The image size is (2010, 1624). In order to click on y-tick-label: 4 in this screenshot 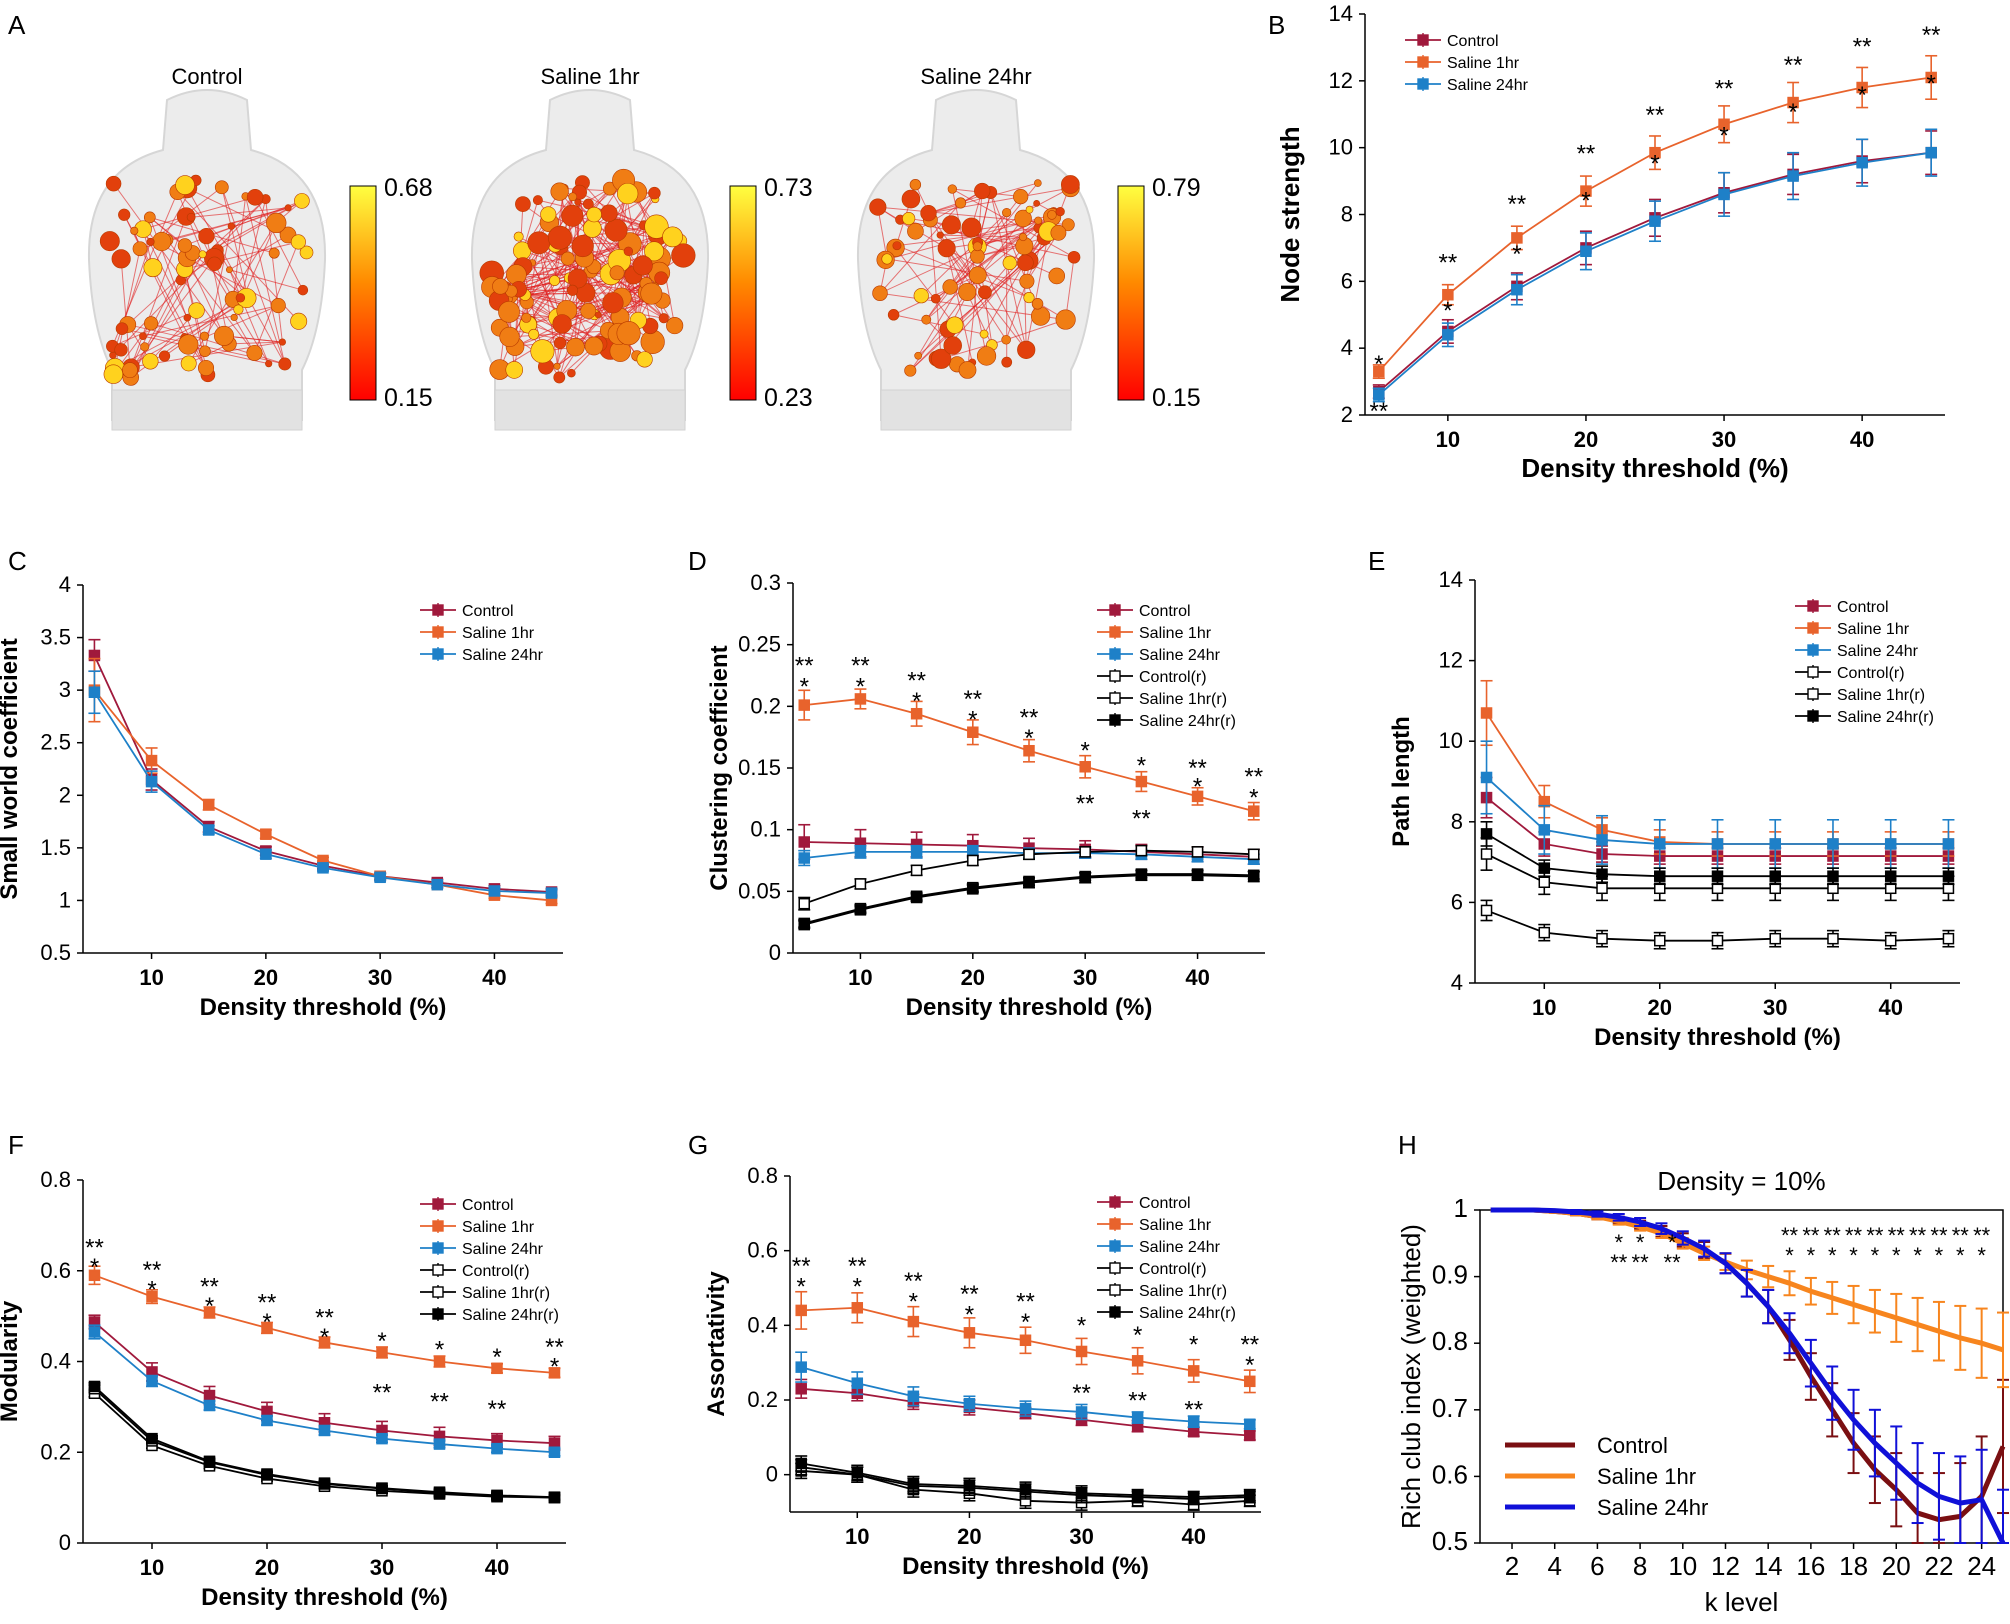, I will do `click(1457, 982)`.